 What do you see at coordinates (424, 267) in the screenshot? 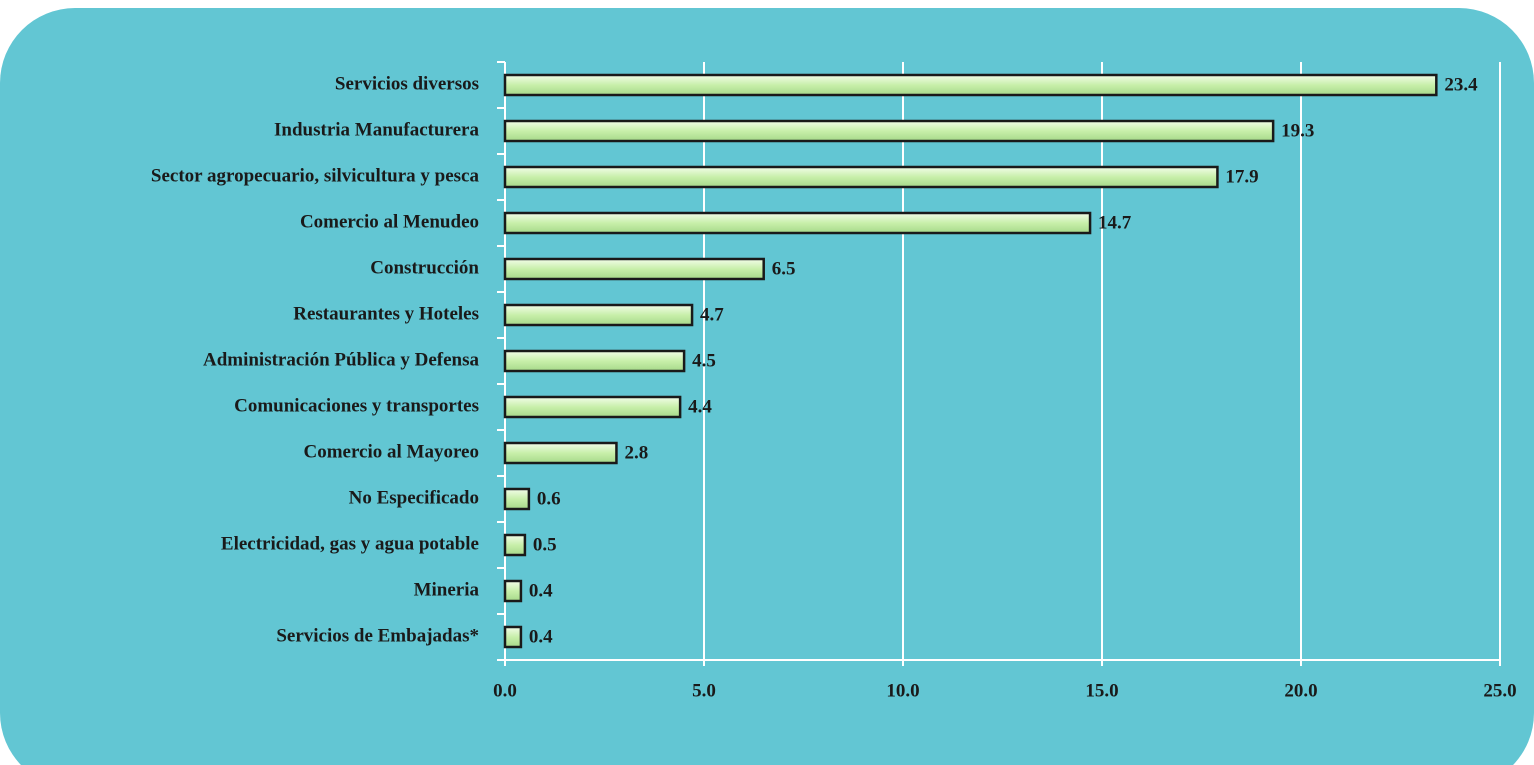
I see `y-tick-label: Construcción` at bounding box center [424, 267].